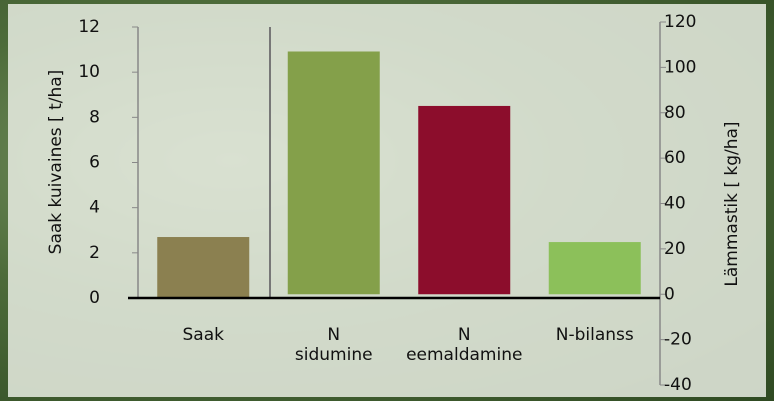 The height and width of the screenshot is (401, 774). Describe the element at coordinates (675, 249) in the screenshot. I see `y2-tick-label: 20` at that location.